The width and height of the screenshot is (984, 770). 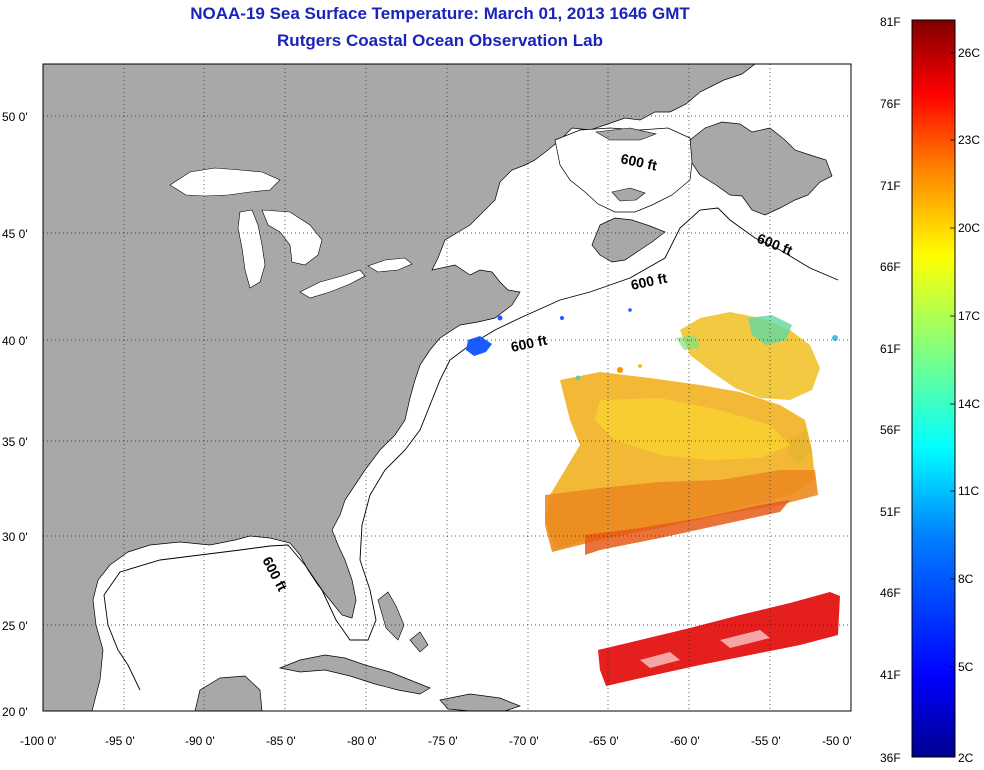 What do you see at coordinates (362, 741) in the screenshot?
I see `lon-tick-label: -80 0'` at bounding box center [362, 741].